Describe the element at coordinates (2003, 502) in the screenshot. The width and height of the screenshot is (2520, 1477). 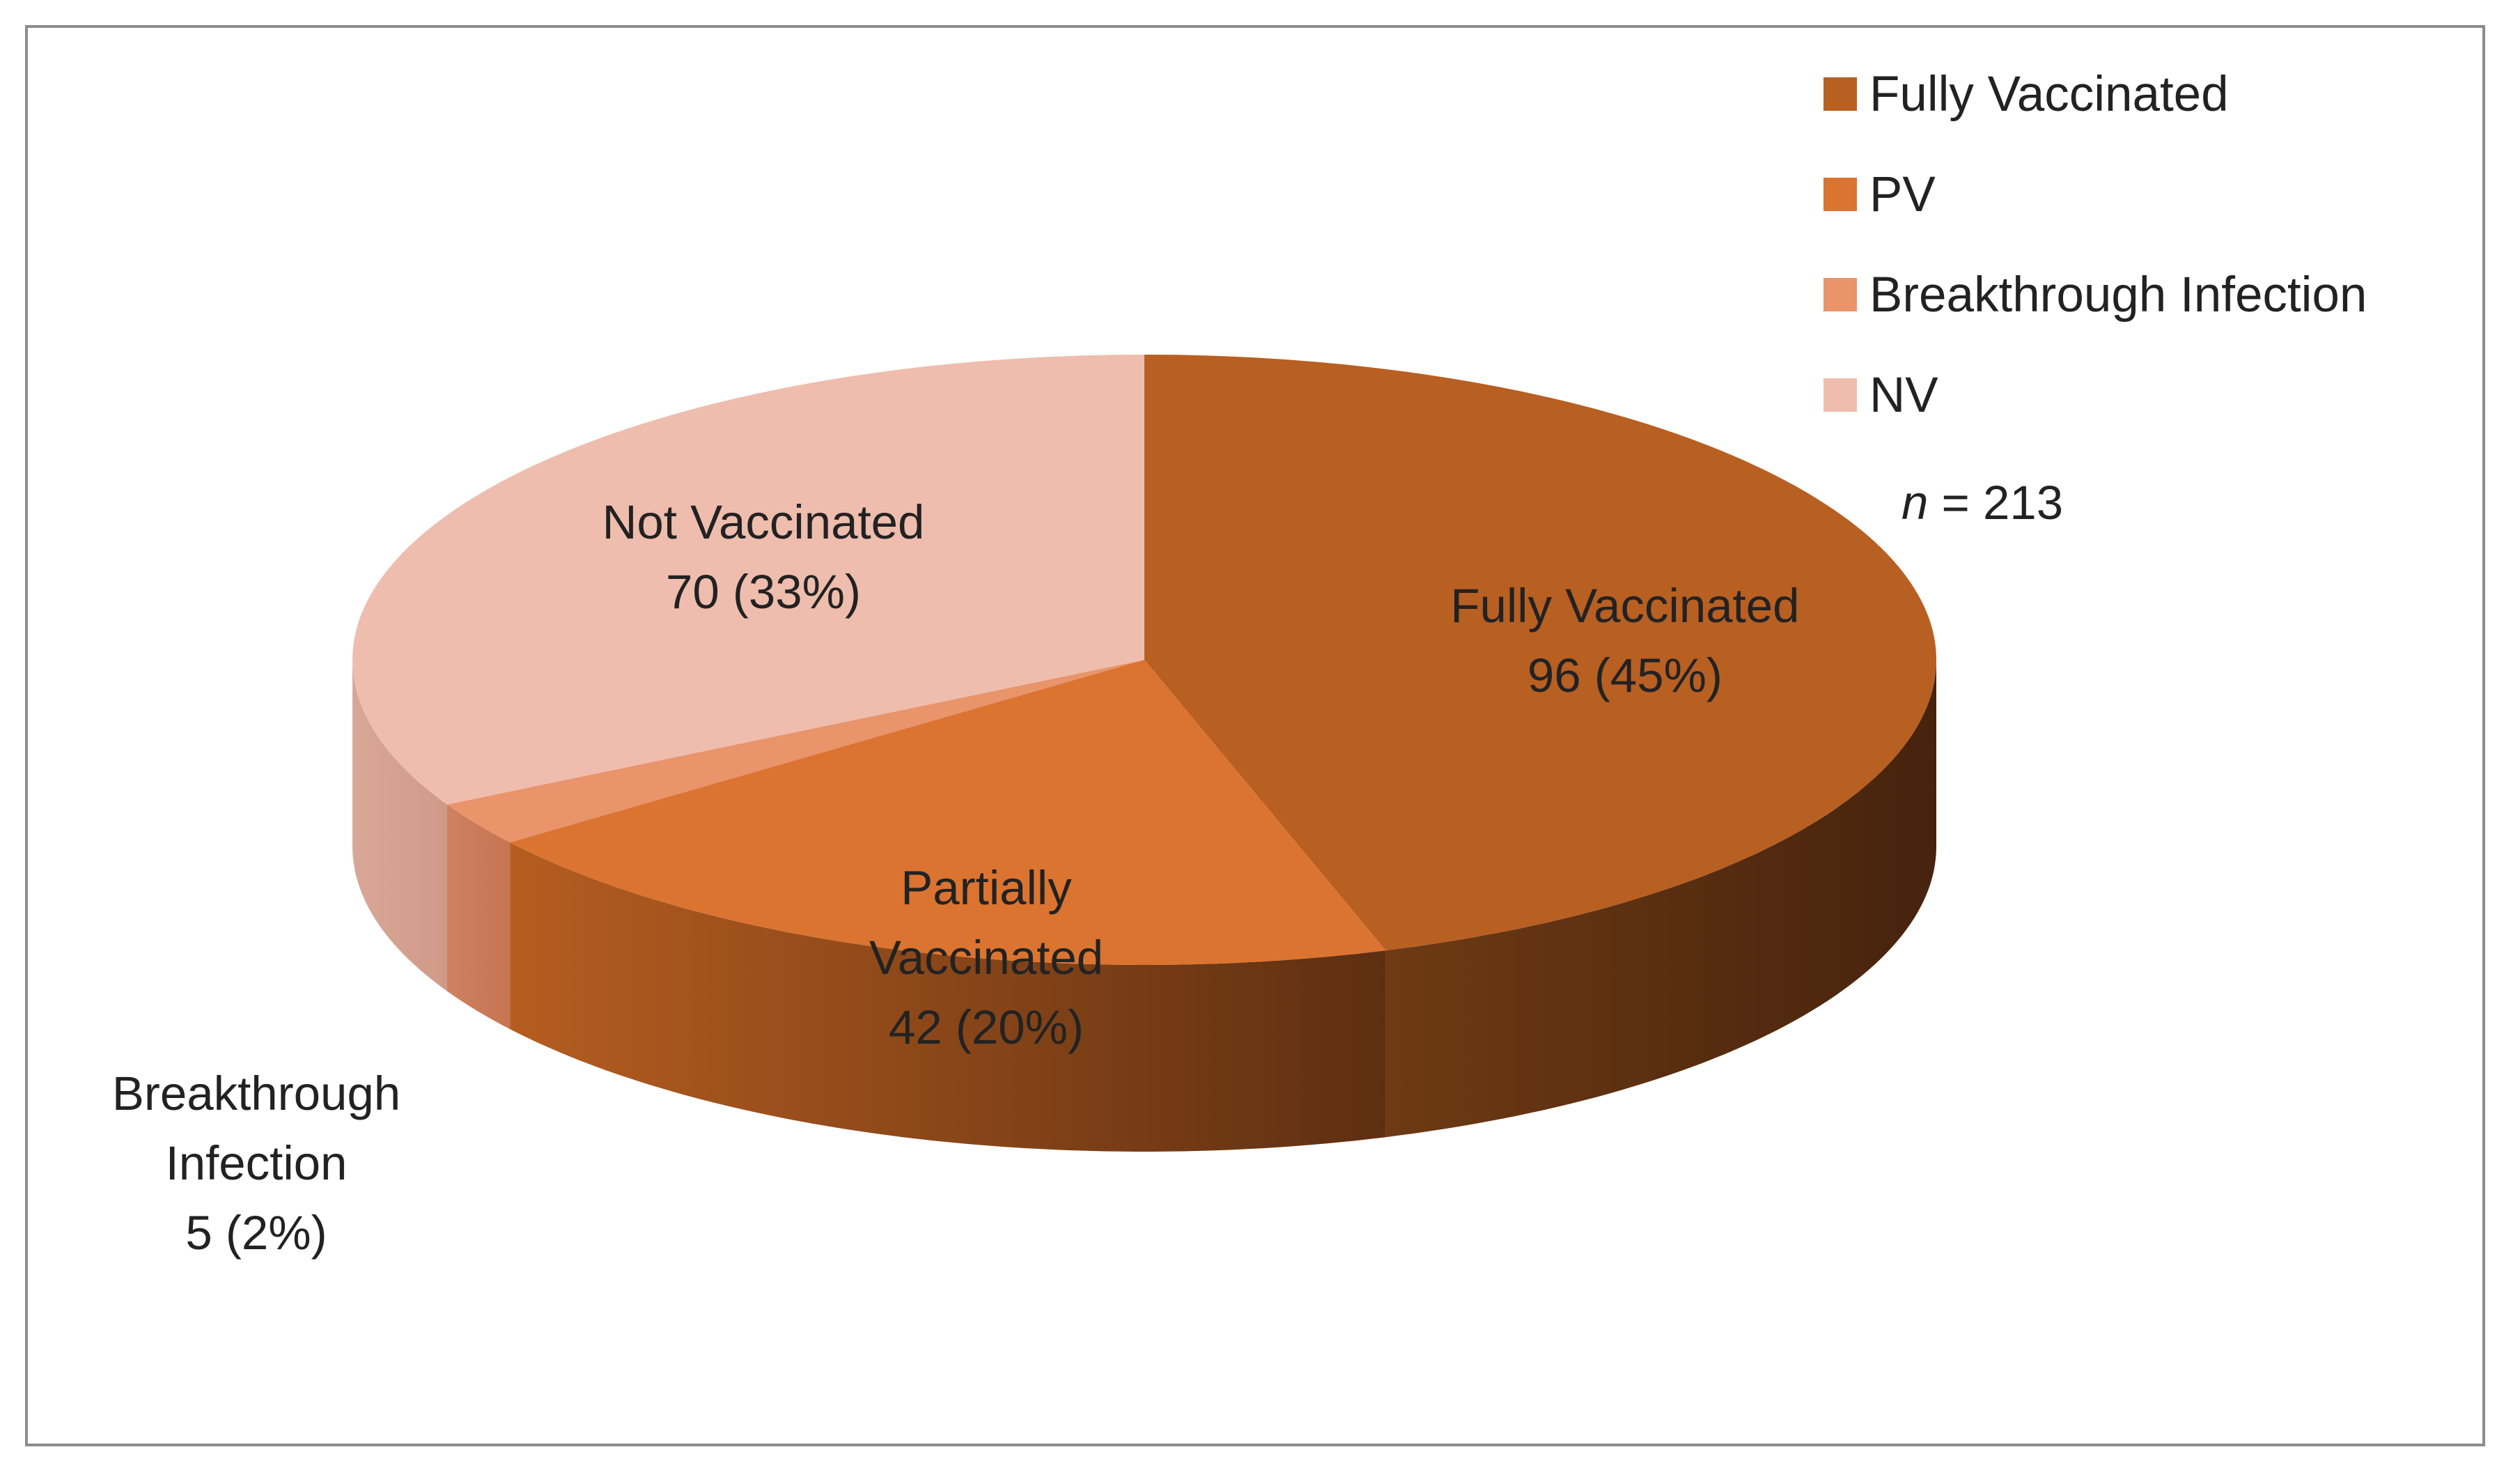
I see `sample-size-value: = 213` at that location.